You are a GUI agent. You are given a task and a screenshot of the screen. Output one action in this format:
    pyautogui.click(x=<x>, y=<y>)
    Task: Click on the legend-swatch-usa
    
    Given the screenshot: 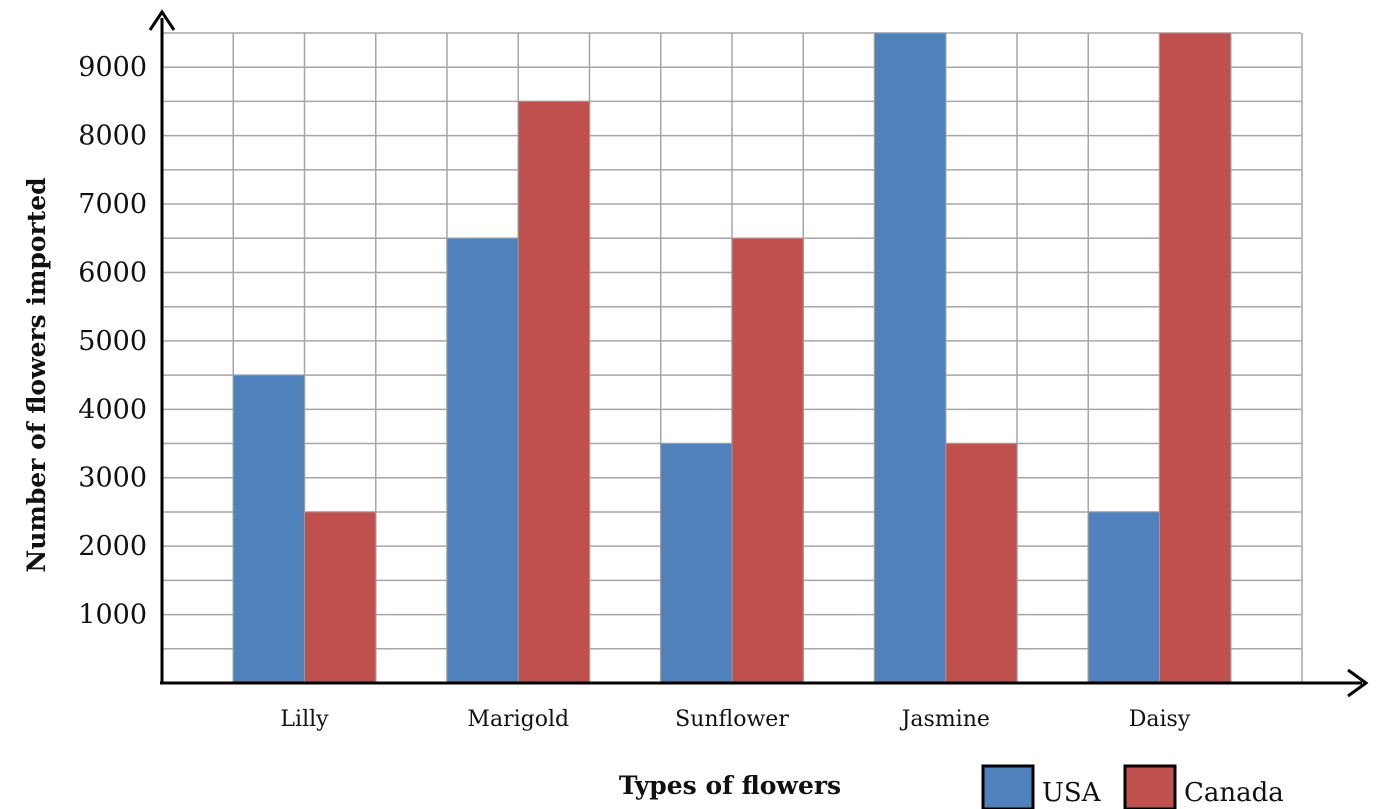 What is the action you would take?
    pyautogui.click(x=1008, y=786)
    